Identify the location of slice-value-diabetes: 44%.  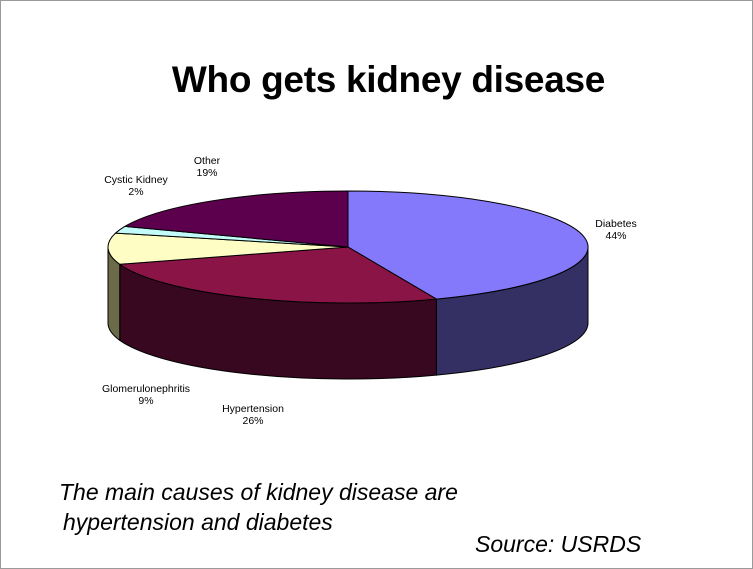
(615, 236).